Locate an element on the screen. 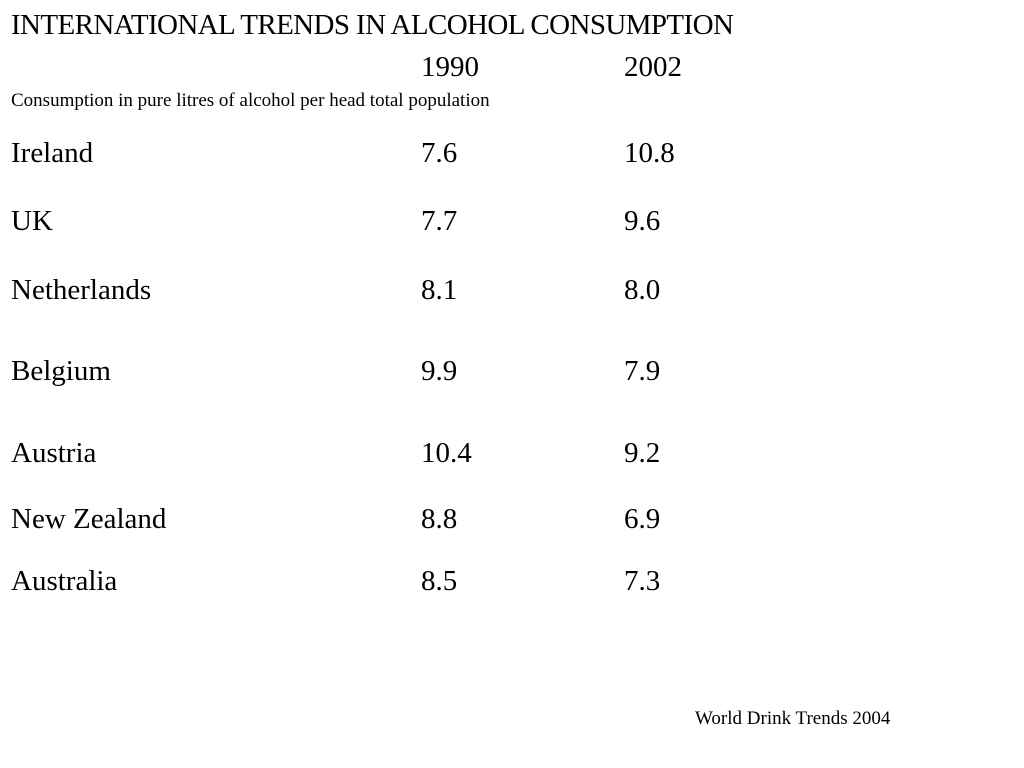  table-row: Australia 8.5 7.3 is located at coordinates (512, 585).